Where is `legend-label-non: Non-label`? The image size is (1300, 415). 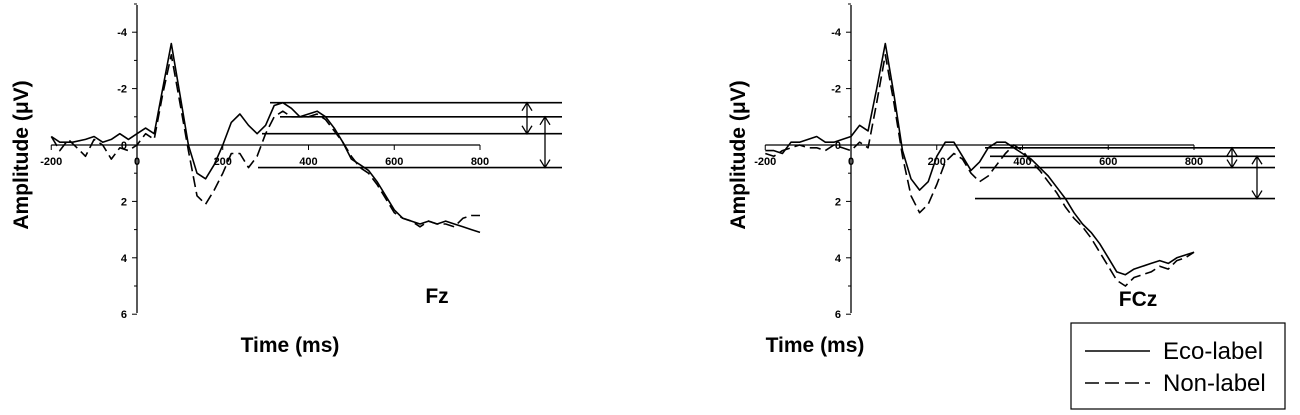
legend-label-non: Non-label is located at coordinates (1214, 383).